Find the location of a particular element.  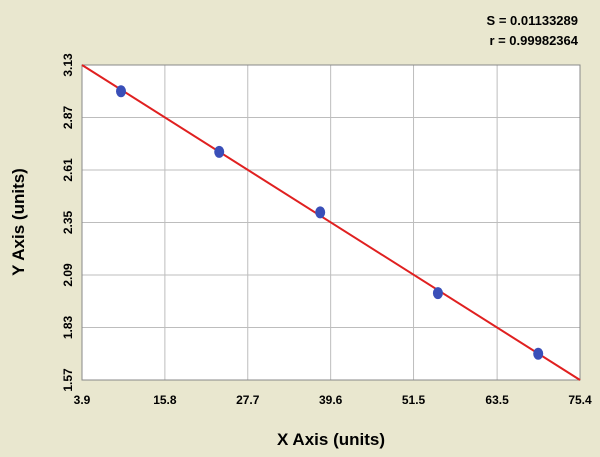

y-tick-label: 2.61 is located at coordinates (68, 170).